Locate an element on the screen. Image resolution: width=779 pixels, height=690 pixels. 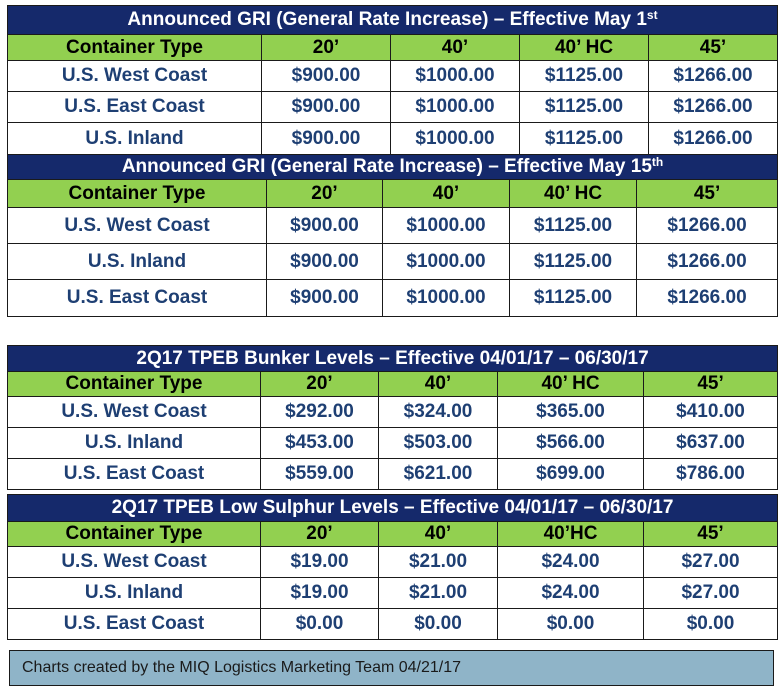
cell-value: $292.00 is located at coordinates (319, 412).